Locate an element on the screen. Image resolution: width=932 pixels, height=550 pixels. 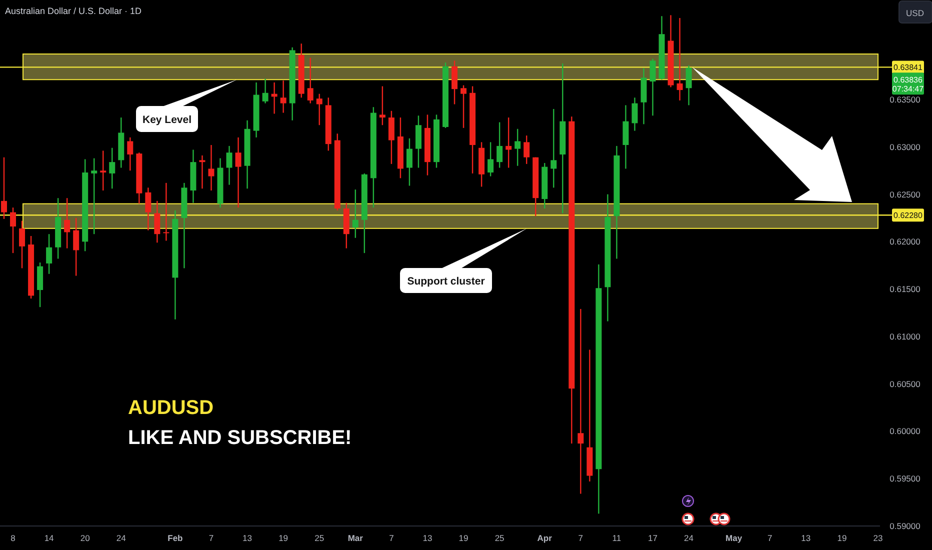
annotation: LIKE AND SUBSCRIBE! is located at coordinates (240, 438).